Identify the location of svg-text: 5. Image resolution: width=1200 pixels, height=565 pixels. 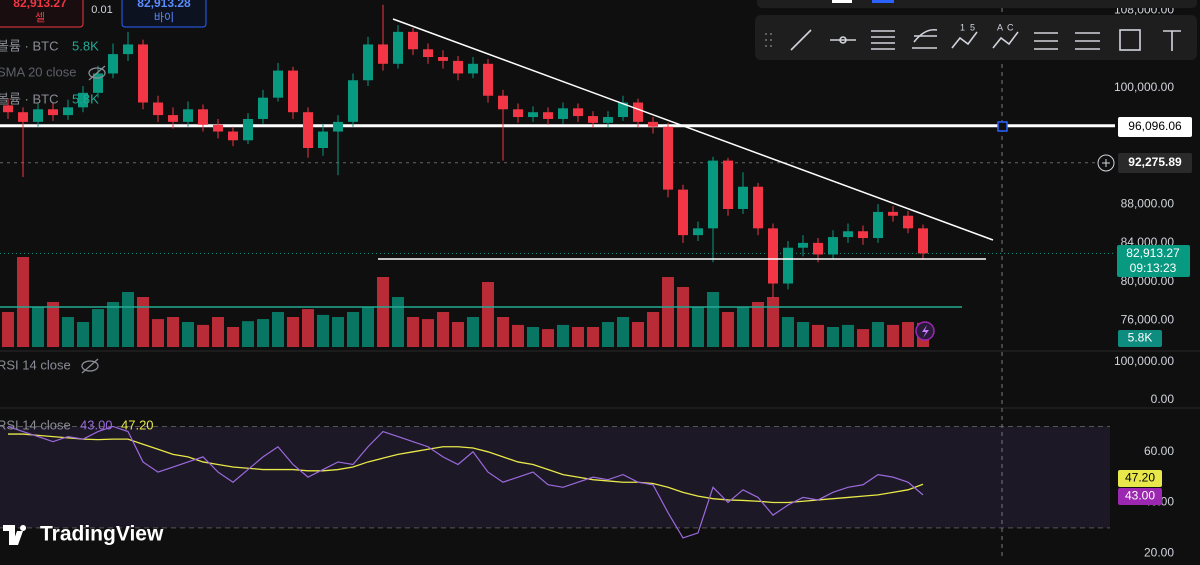
(972, 27).